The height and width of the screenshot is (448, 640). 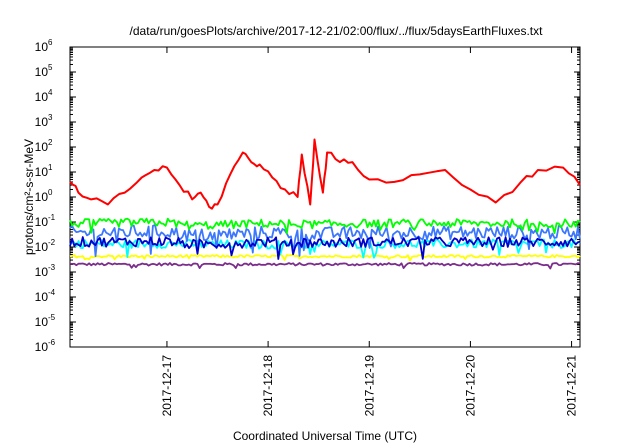 What do you see at coordinates (29, 197) in the screenshot?
I see `y-axis-label: protons/cm²-s-sr-MeV` at bounding box center [29, 197].